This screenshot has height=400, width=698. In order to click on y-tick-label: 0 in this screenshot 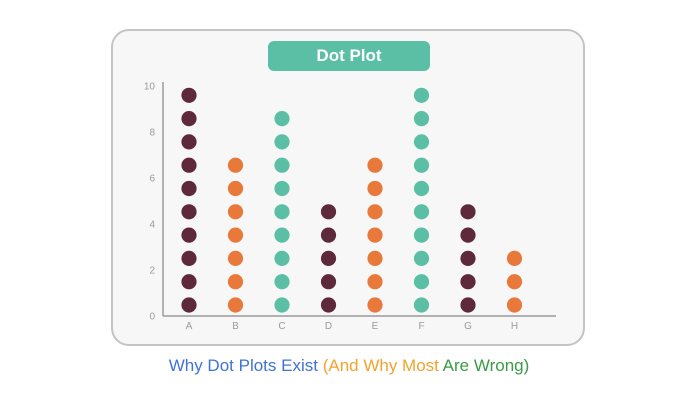, I will do `click(152, 317)`.